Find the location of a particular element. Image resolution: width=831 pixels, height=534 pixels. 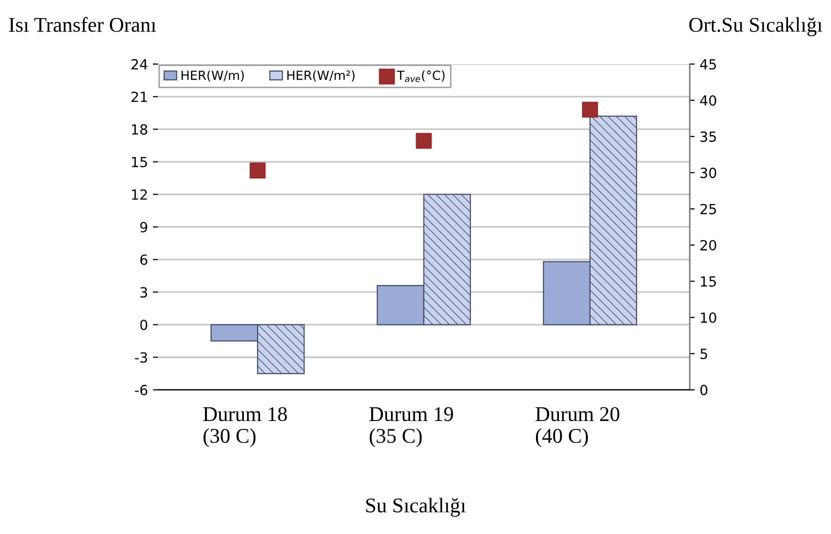

y2-tick-label: 30 is located at coordinates (708, 173).